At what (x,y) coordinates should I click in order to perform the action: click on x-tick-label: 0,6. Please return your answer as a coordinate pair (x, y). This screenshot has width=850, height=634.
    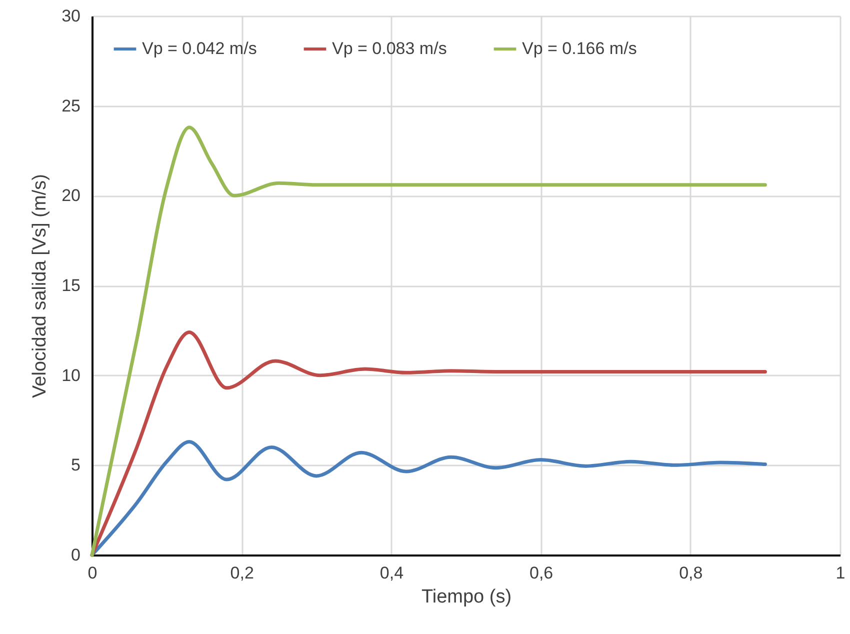
    Looking at the image, I should click on (541, 573).